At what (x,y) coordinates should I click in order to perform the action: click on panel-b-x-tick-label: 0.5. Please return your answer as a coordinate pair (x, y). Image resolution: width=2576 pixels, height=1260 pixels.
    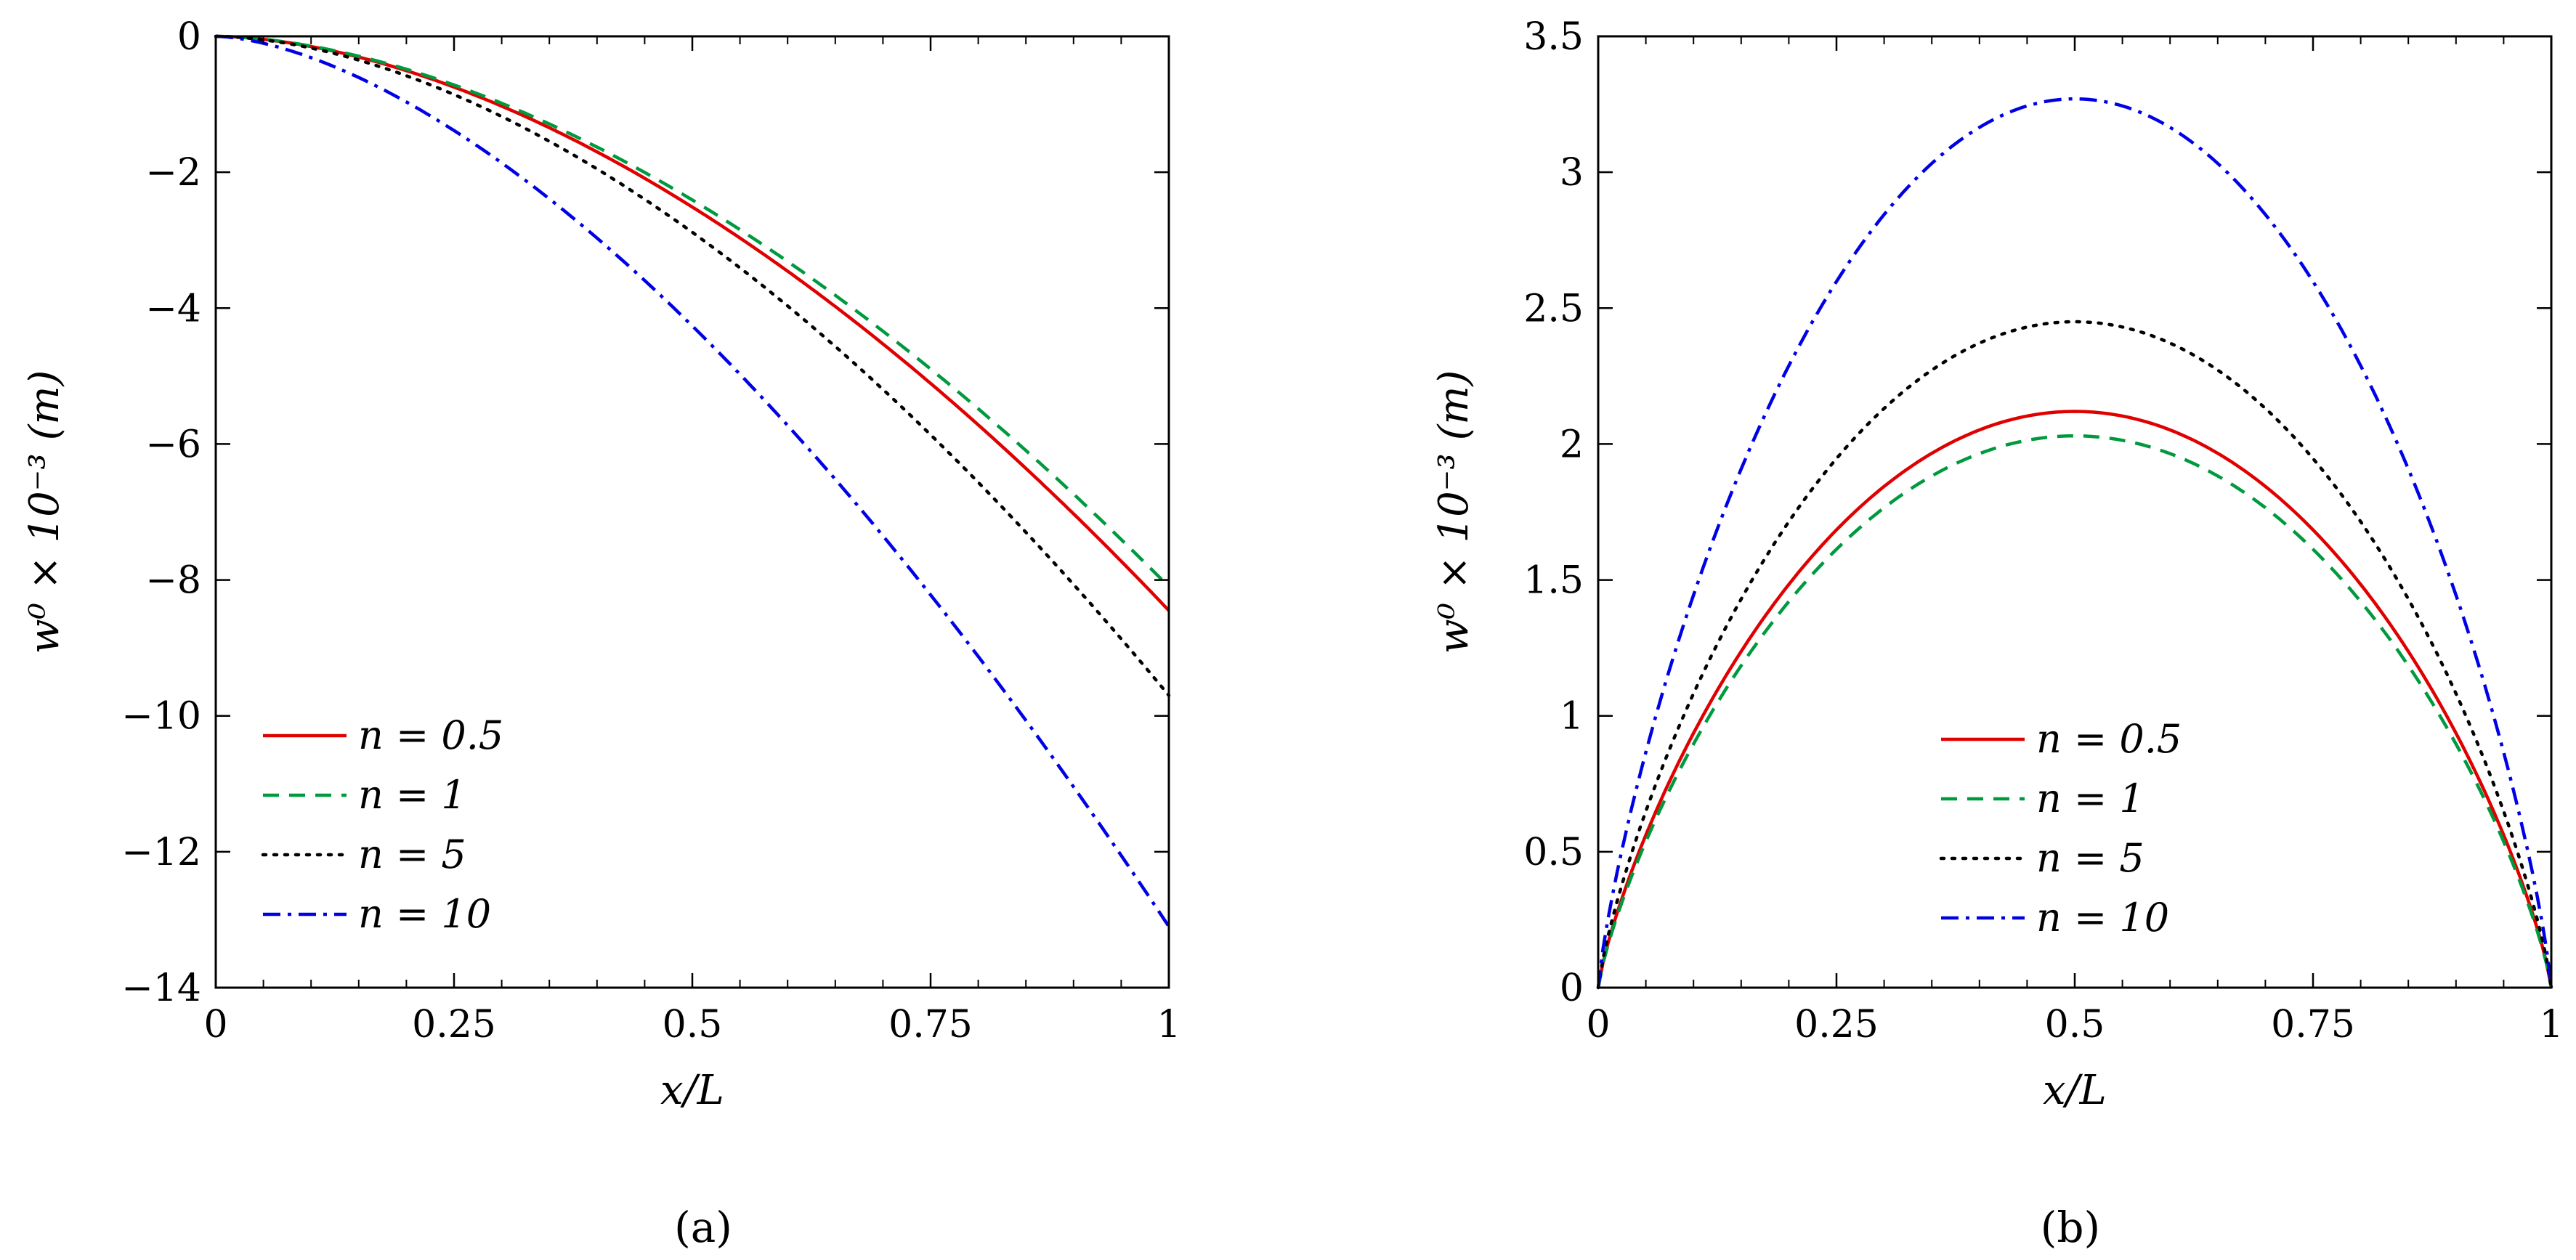
    Looking at the image, I should click on (2075, 1024).